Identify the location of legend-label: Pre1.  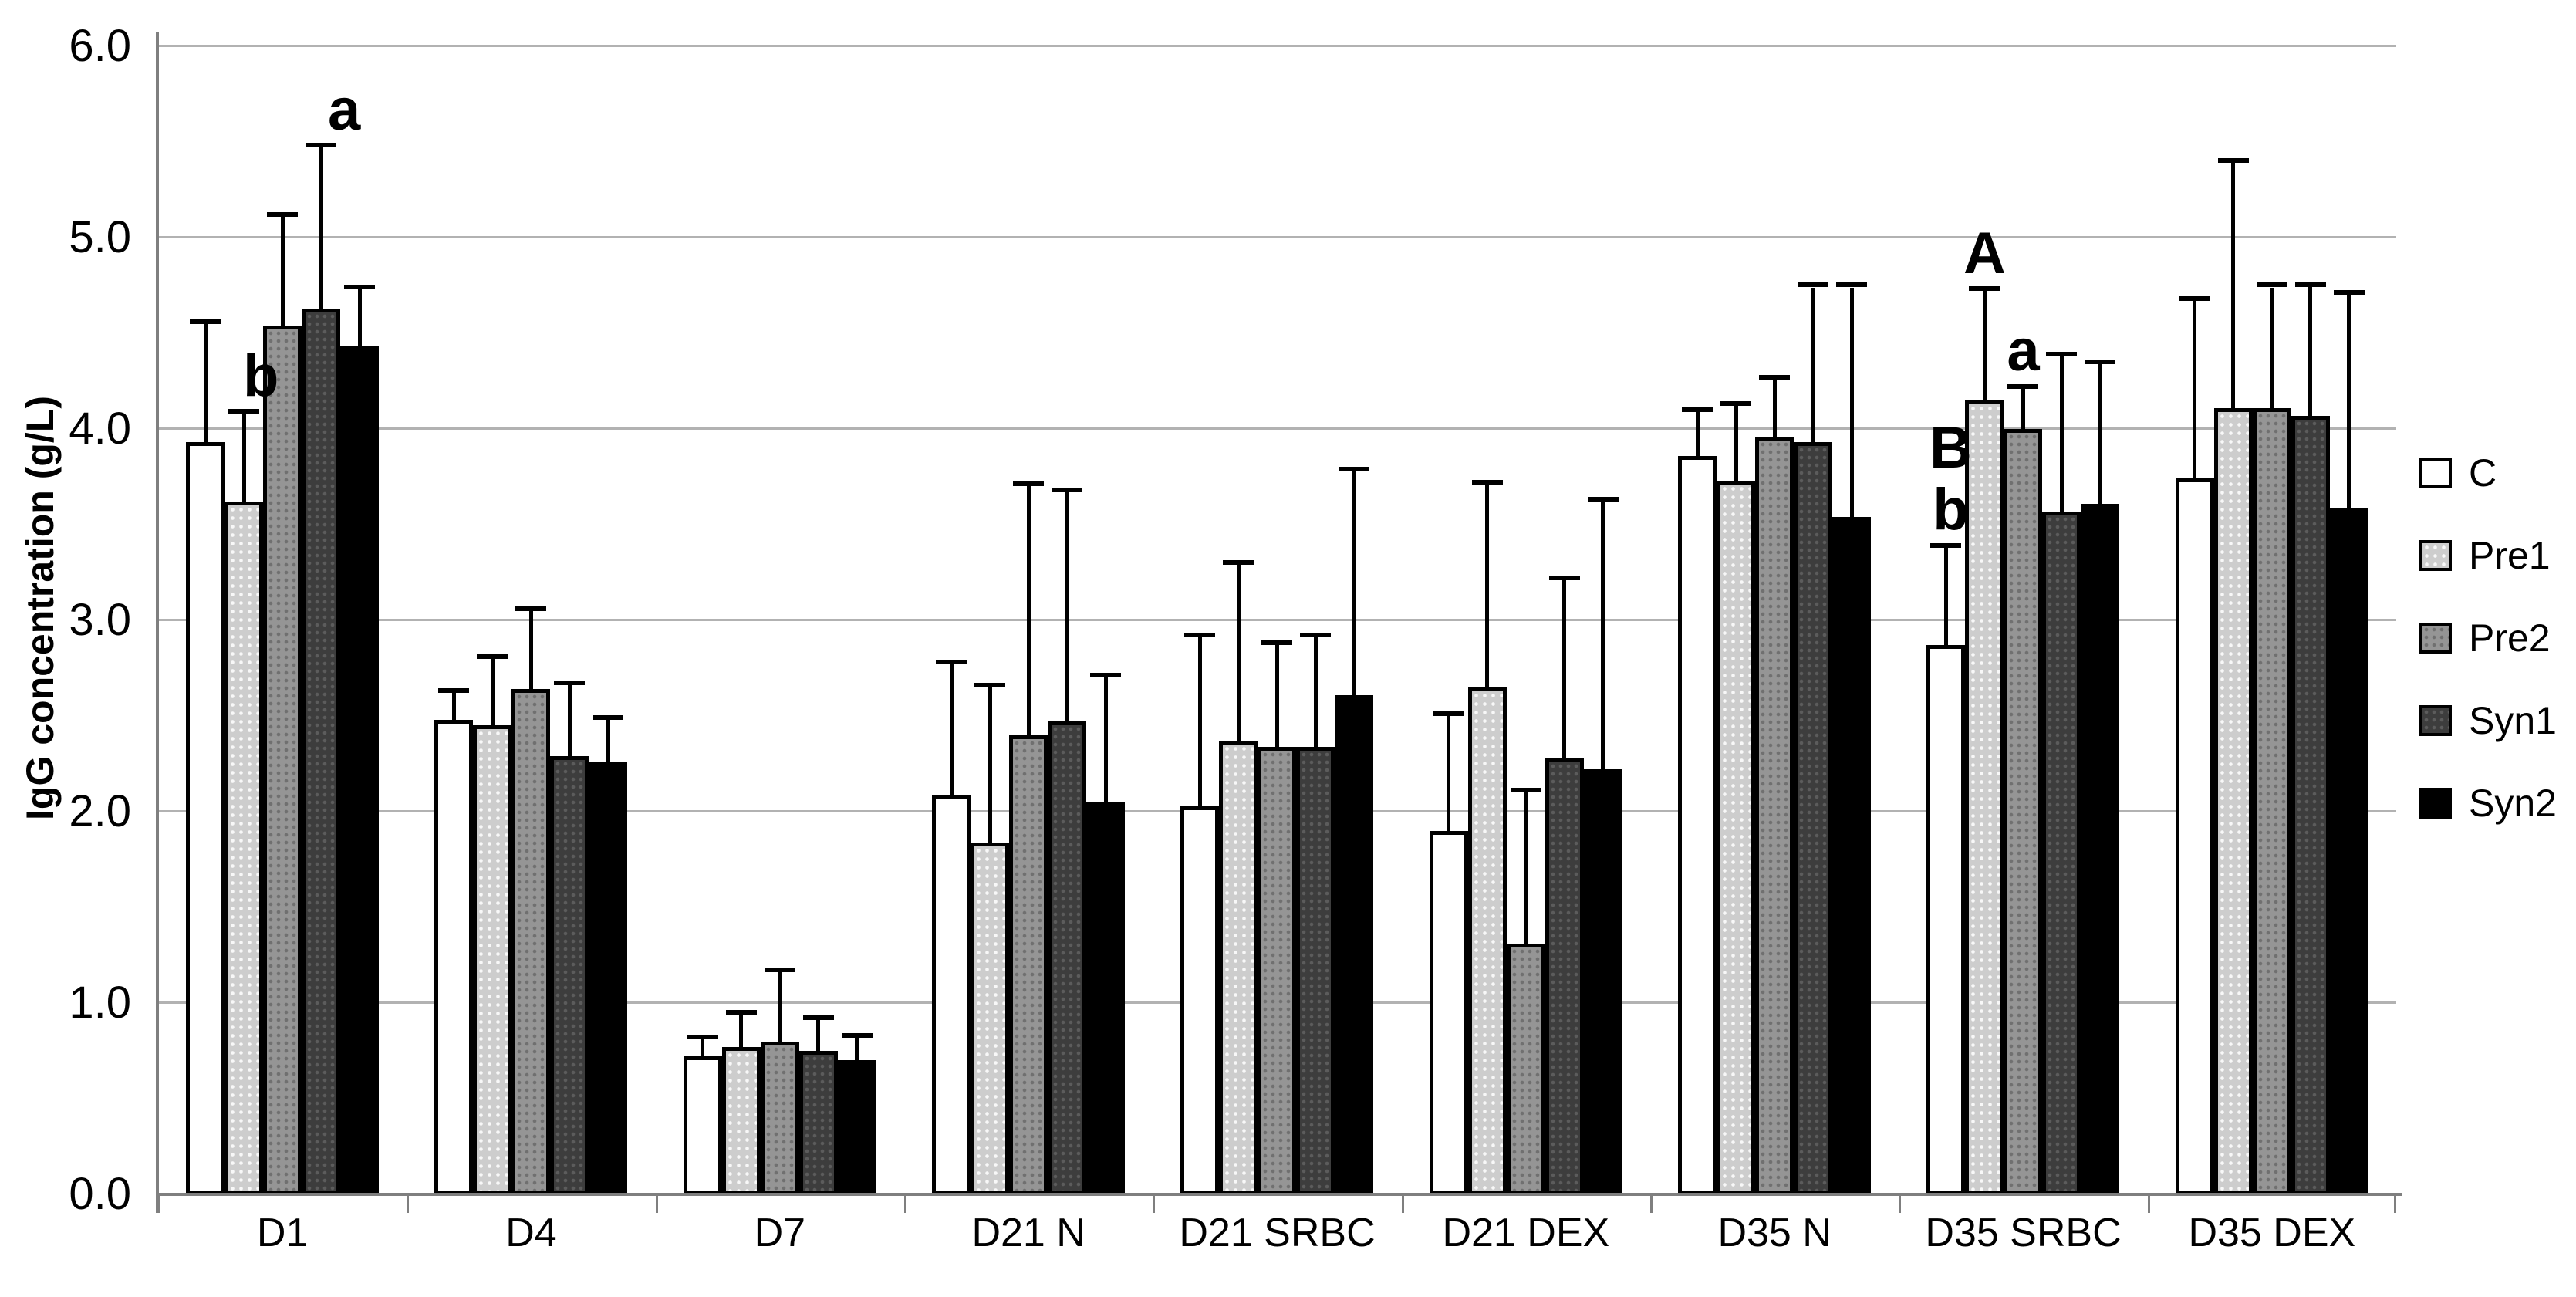
(2510, 555).